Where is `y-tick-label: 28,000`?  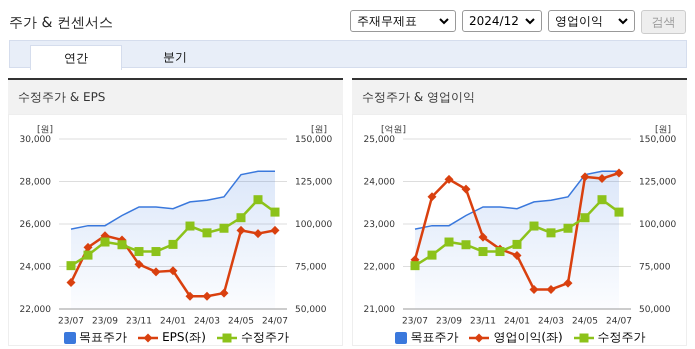 y-tick-label: 28,000 is located at coordinates (36, 183).